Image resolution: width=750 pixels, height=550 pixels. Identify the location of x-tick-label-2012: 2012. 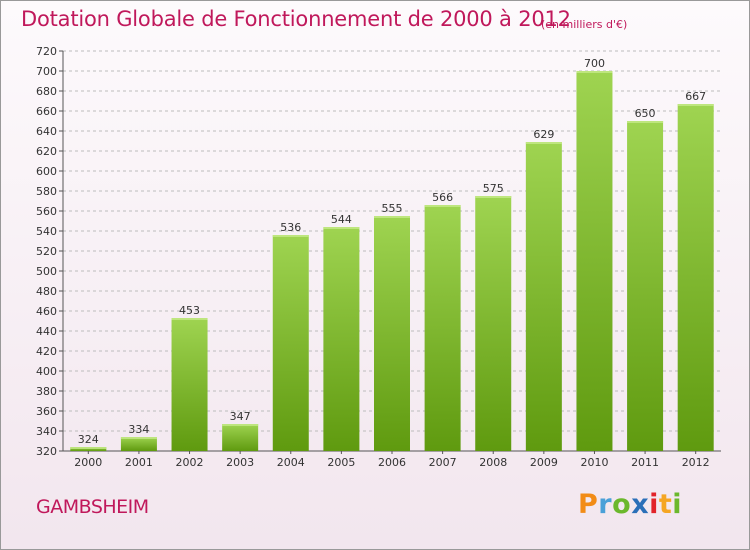
(696, 462).